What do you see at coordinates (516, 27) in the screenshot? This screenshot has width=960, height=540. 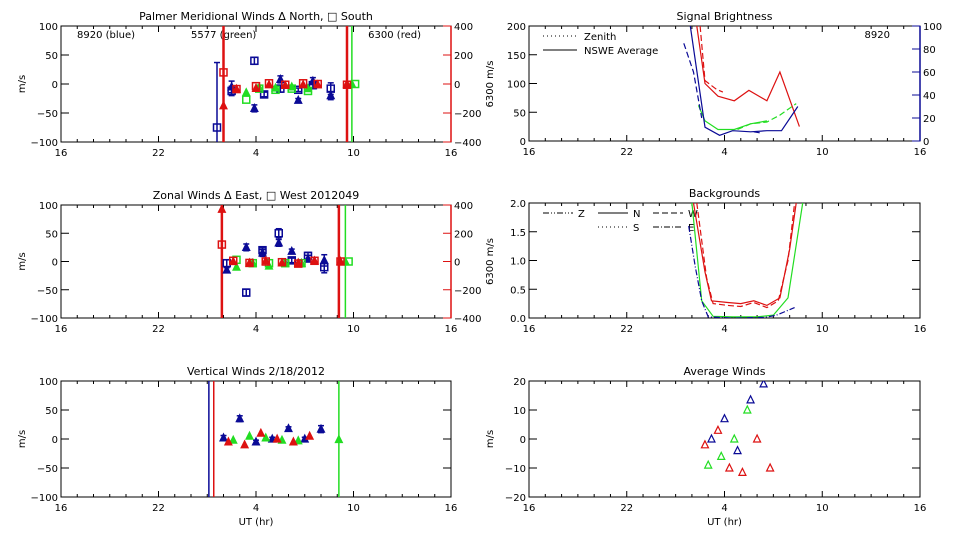 I see `y-tick-label: 200` at bounding box center [516, 27].